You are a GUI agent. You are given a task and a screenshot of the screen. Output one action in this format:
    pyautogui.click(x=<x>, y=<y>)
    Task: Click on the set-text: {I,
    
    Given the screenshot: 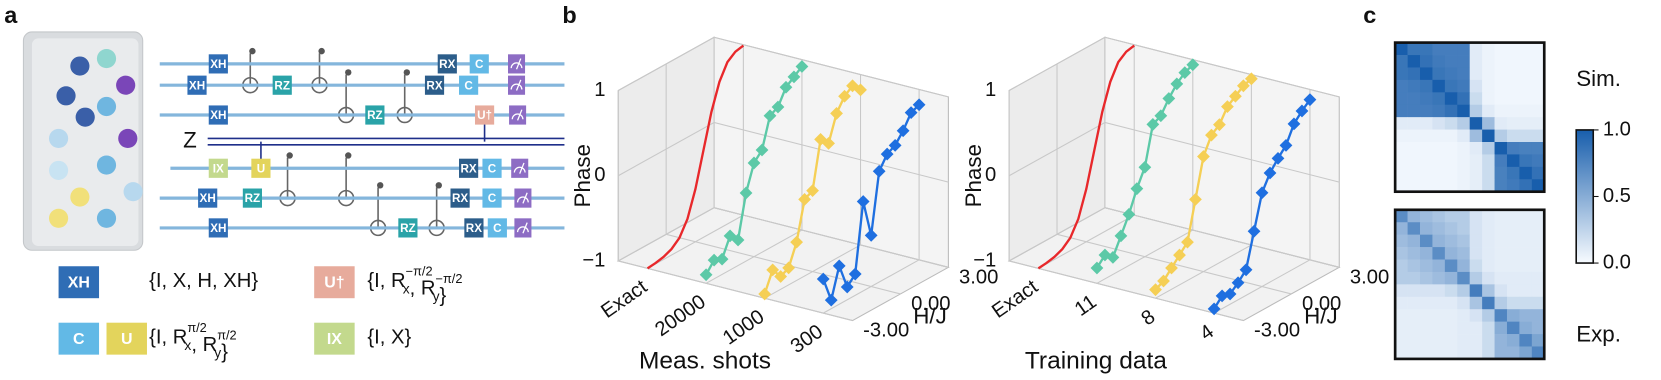 What is the action you would take?
    pyautogui.click(x=379, y=282)
    